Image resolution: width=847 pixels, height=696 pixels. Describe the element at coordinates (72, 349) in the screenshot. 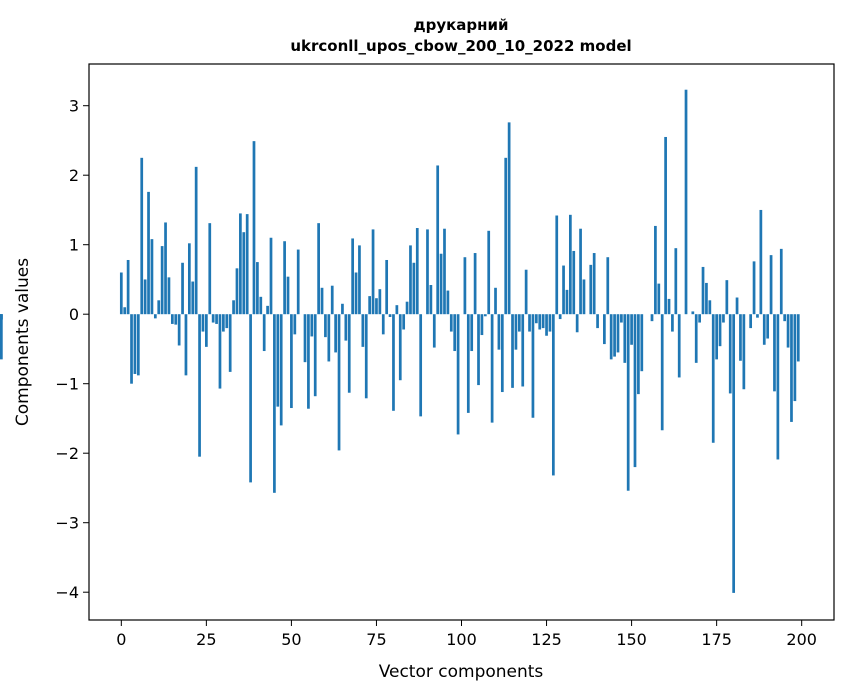

I see `y-axis-ticks: −4 −3 −2 −1 0 1 2 3` at that location.